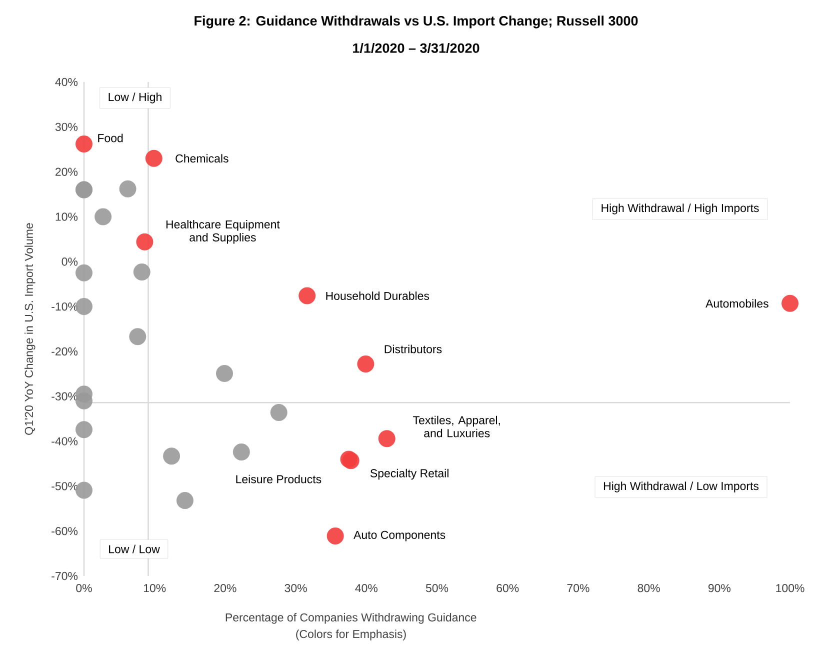 This screenshot has height=652, width=832. Describe the element at coordinates (366, 588) in the screenshot. I see `x-tick-label: 40%` at that location.